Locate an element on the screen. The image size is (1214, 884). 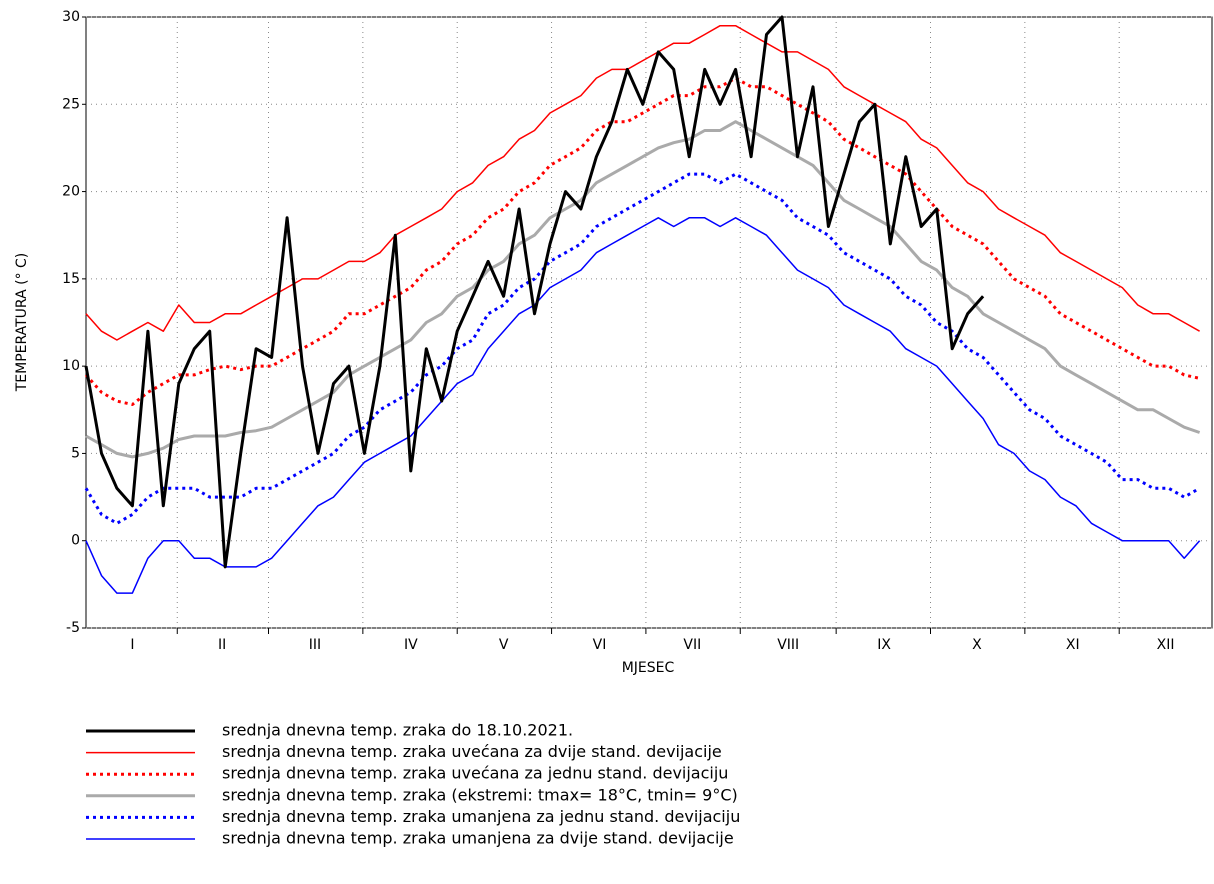
y-tick-label: 25 is located at coordinates (71, 104).